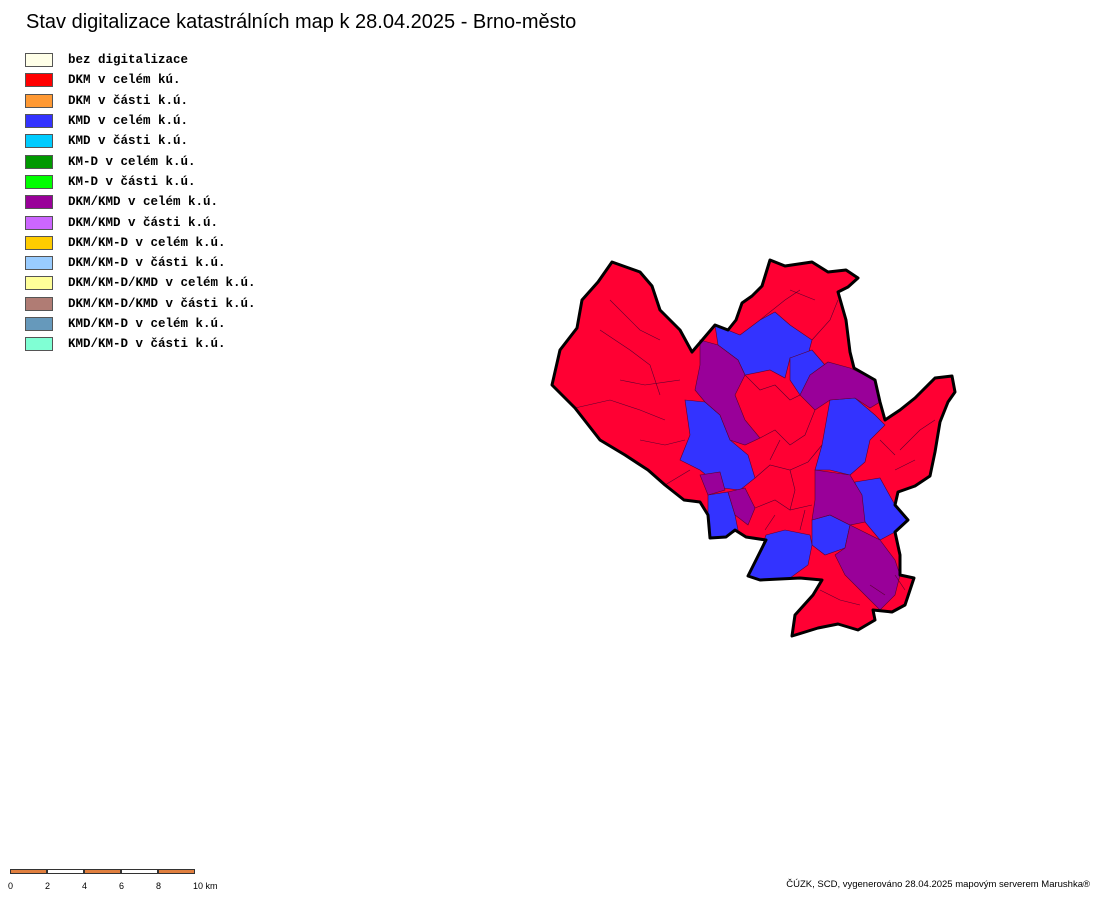  I want to click on legend-label: KMD v celém k.ú., so click(128, 121).